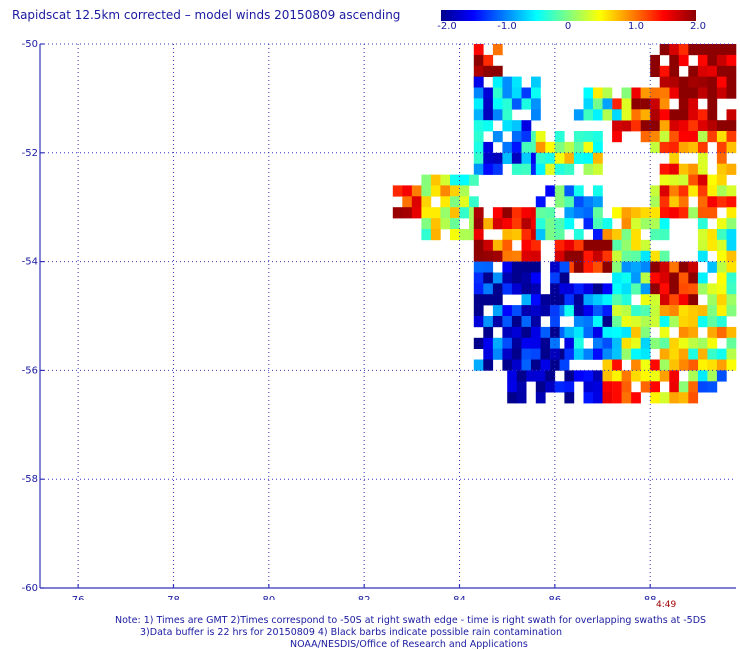  What do you see at coordinates (459, 597) in the screenshot?
I see `x-tick-label: 84` at bounding box center [459, 597].